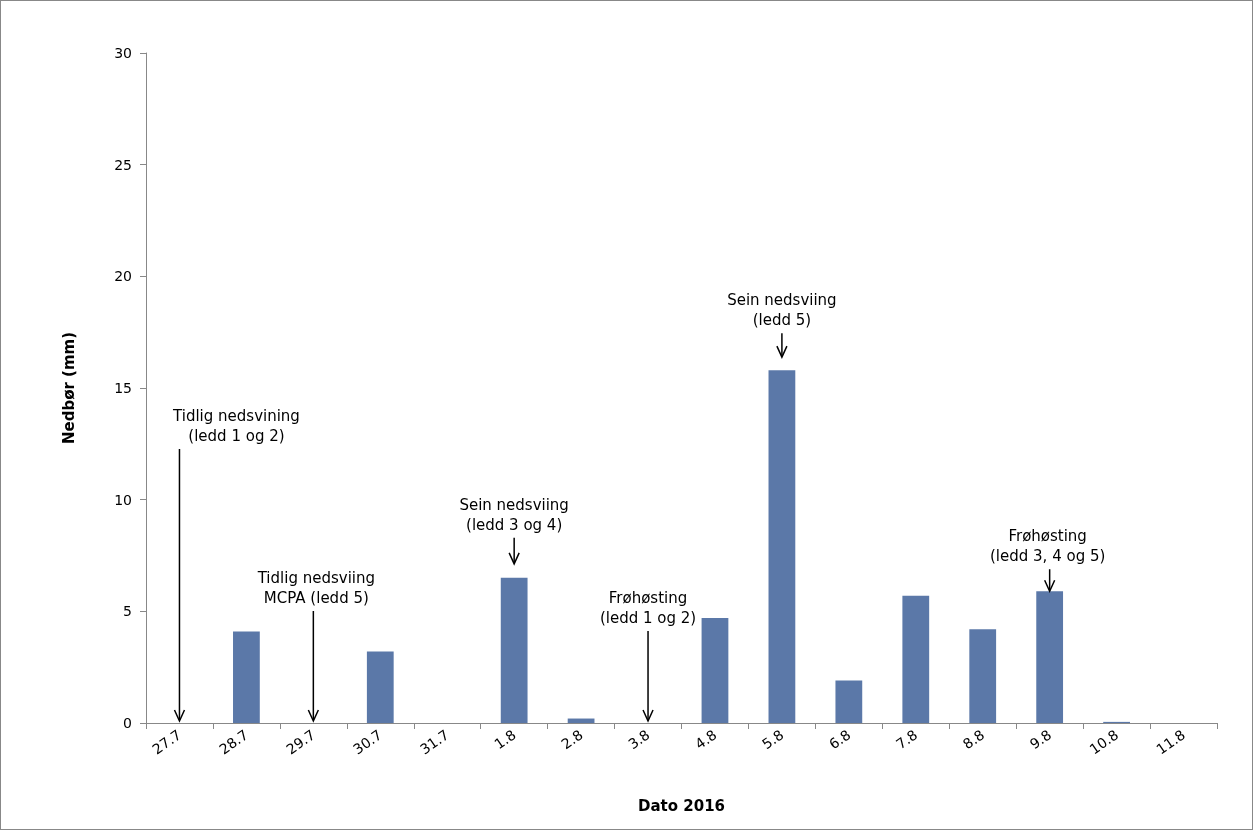  I want to click on x-tick-label: 3.8, so click(639, 739).